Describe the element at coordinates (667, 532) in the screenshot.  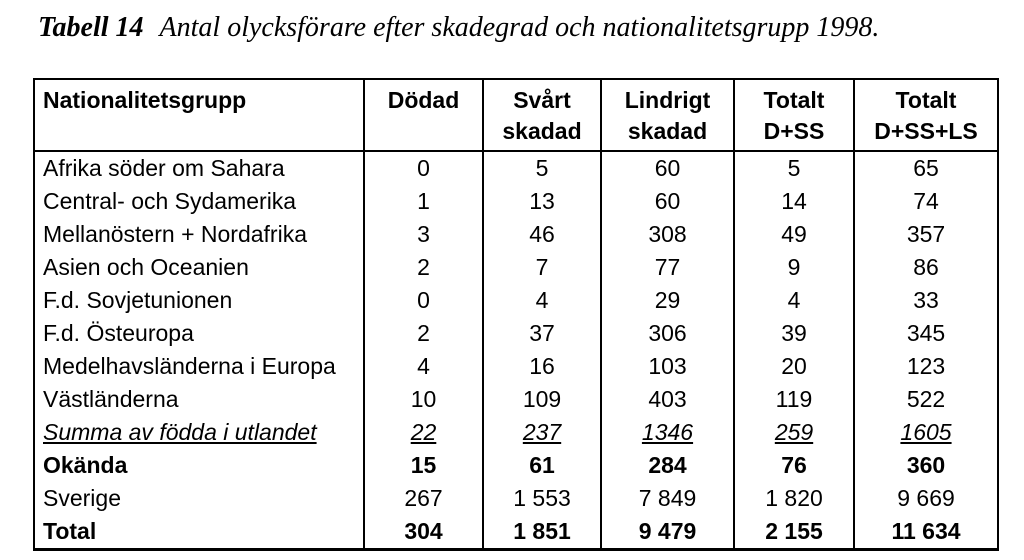
I see `cell-value: 9 479` at that location.